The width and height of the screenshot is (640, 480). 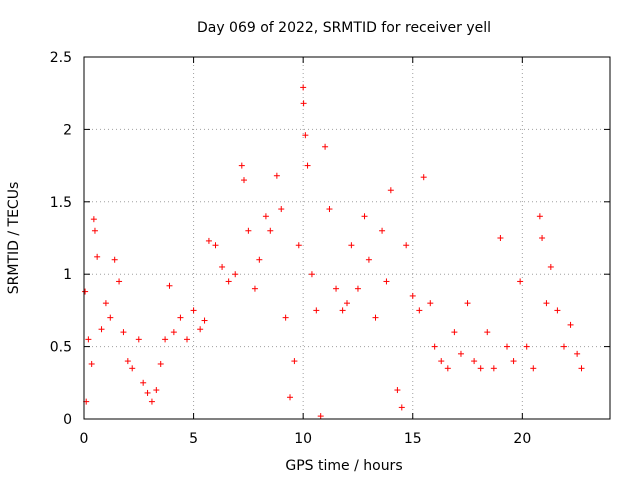 I want to click on x-tick-label: 20, so click(x=522, y=439).